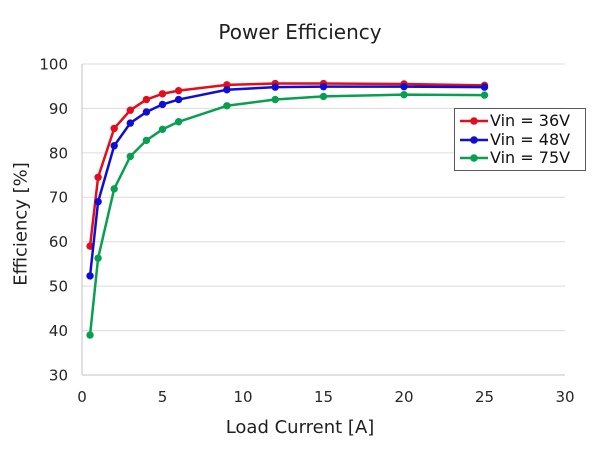 The image size is (600, 451). I want to click on legend-label: Vin = 36V, so click(530, 121).